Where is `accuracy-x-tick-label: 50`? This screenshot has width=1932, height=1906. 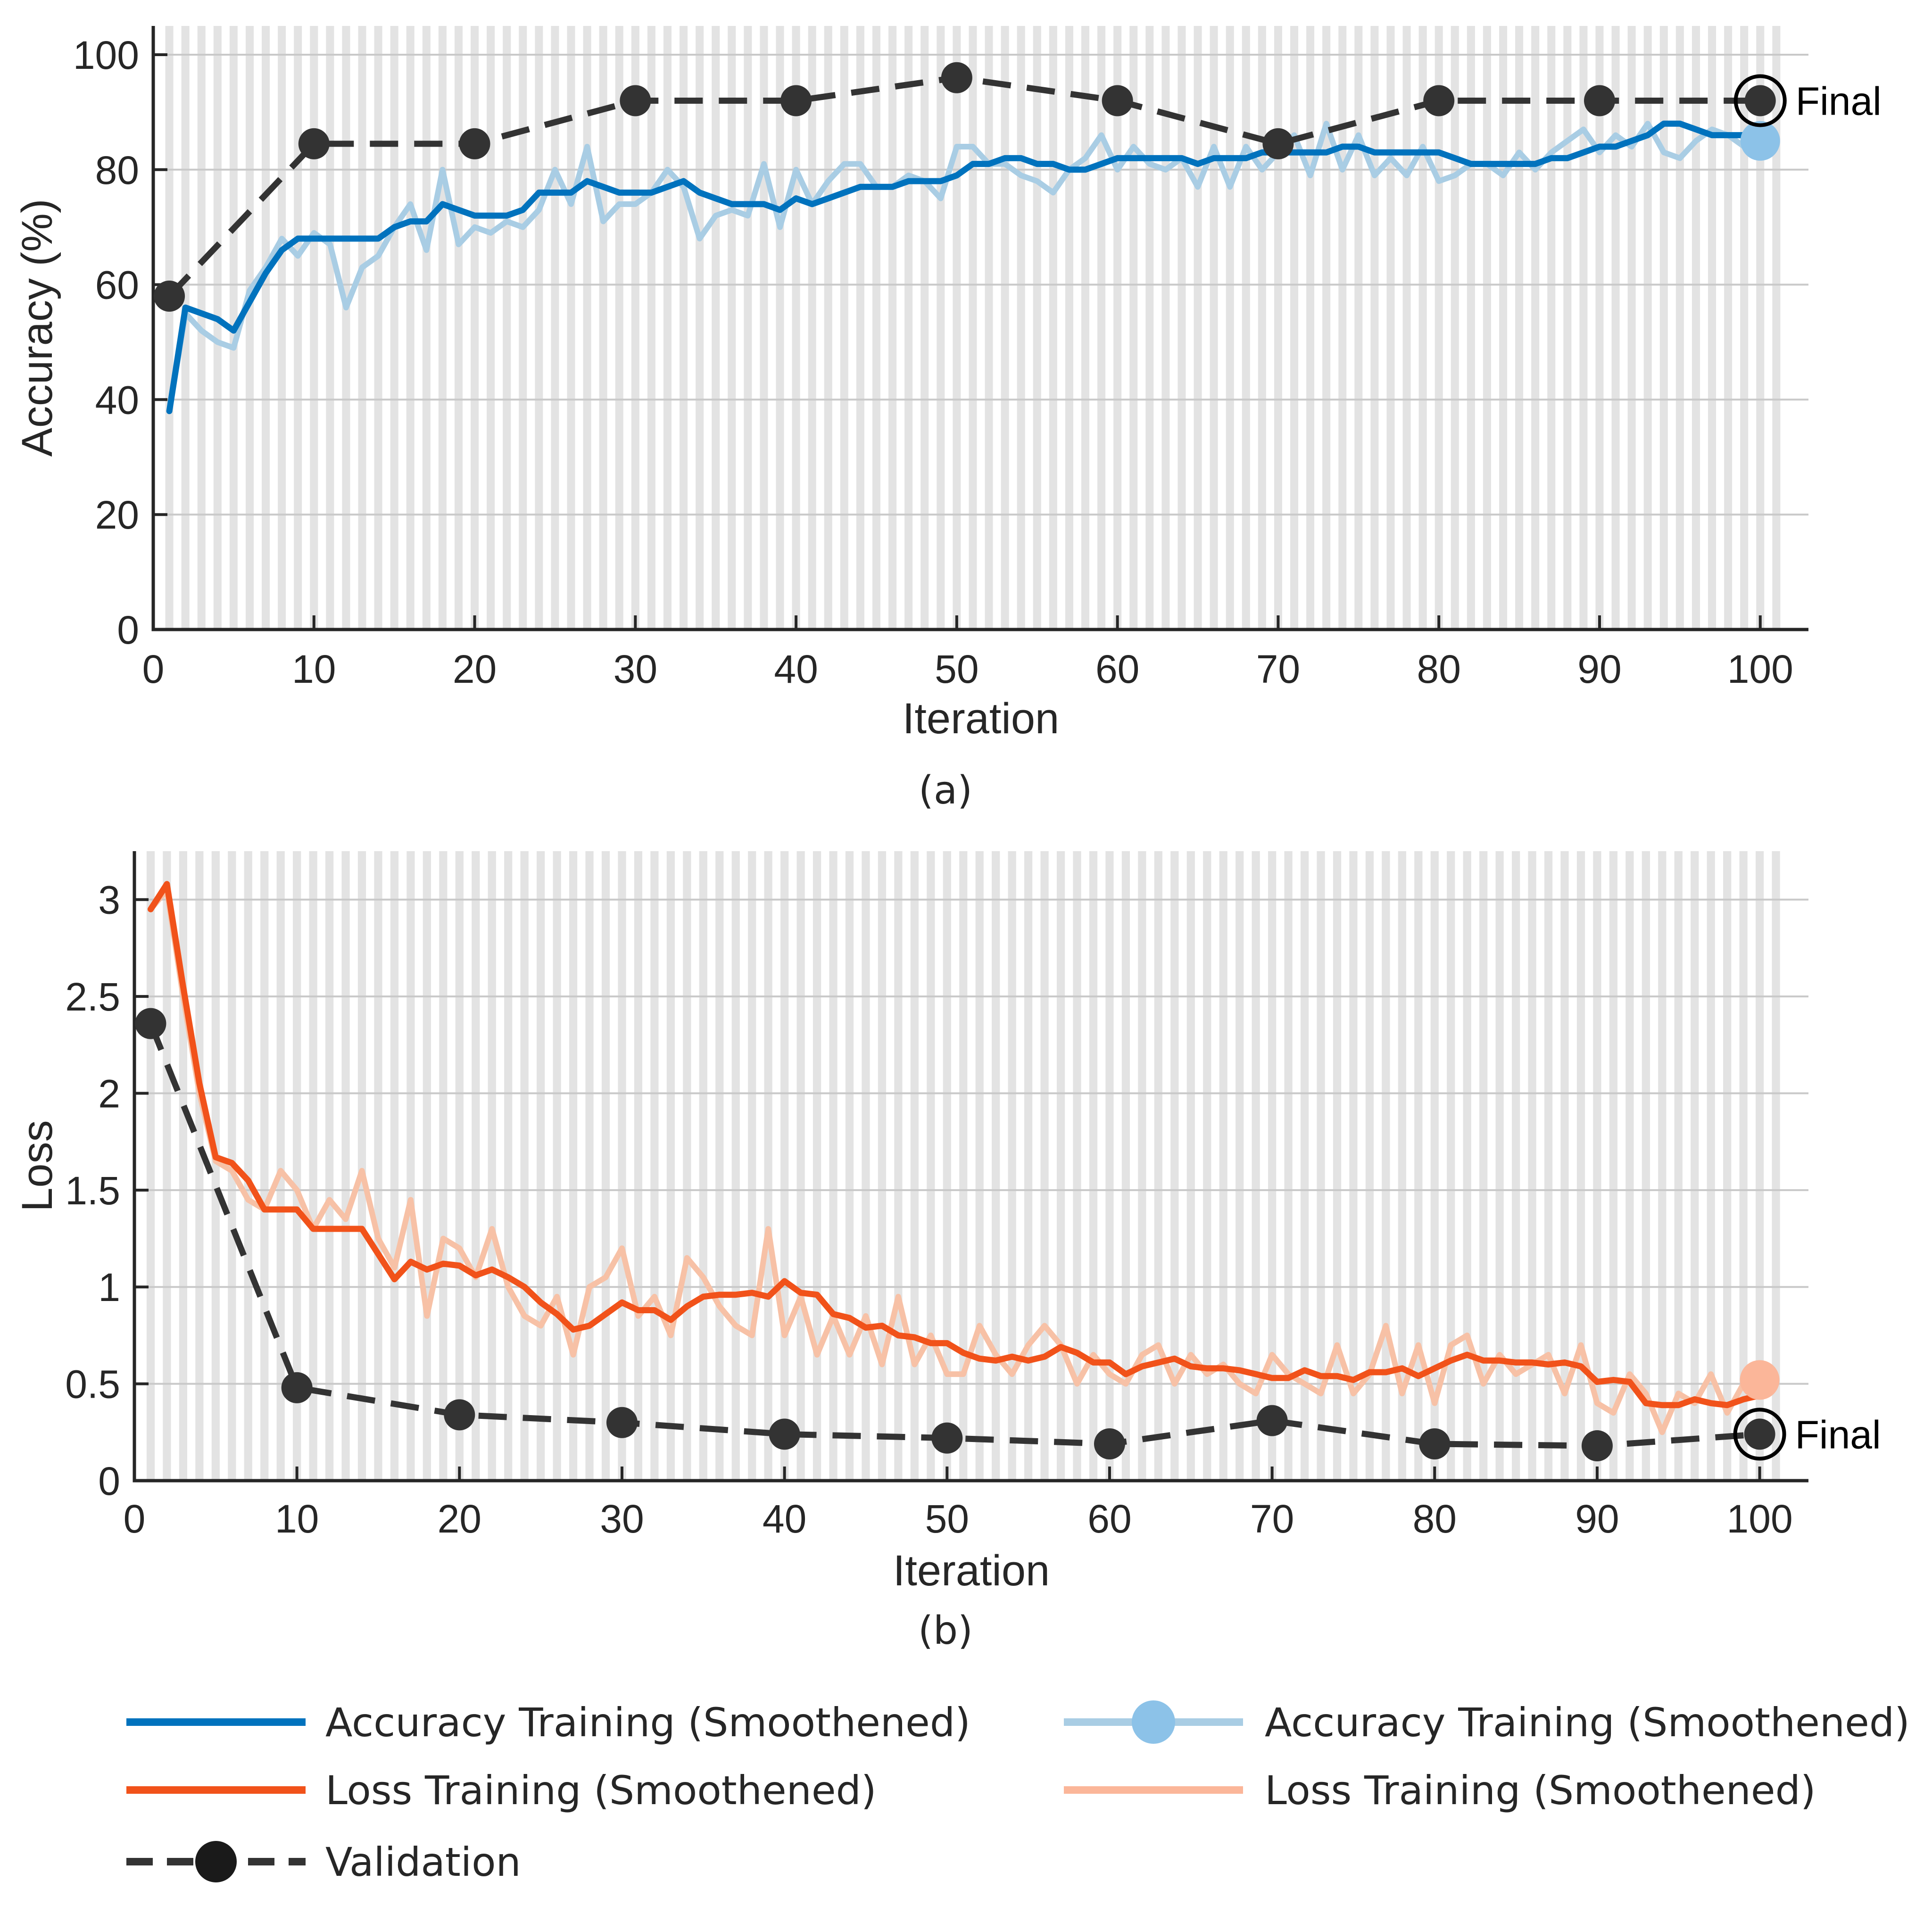
accuracy-x-tick-label: 50 is located at coordinates (956, 669).